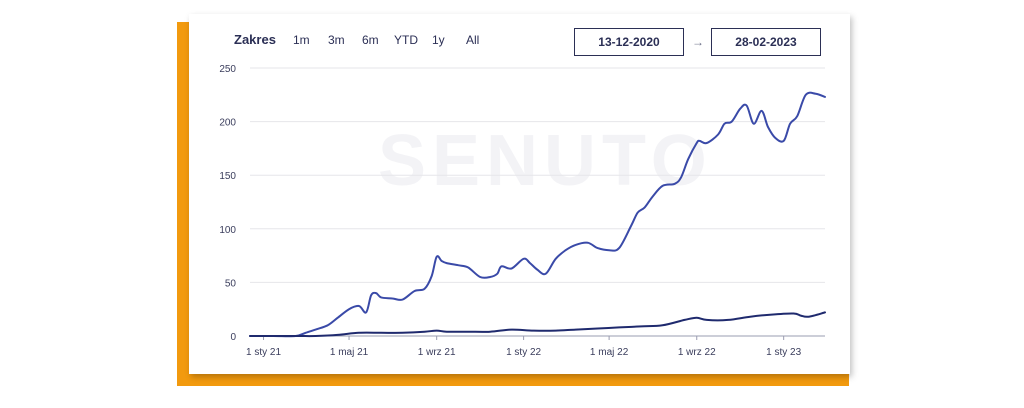 The width and height of the screenshot is (1024, 408). What do you see at coordinates (783, 352) in the screenshot?
I see `x-tick-label: 1 sty 23` at bounding box center [783, 352].